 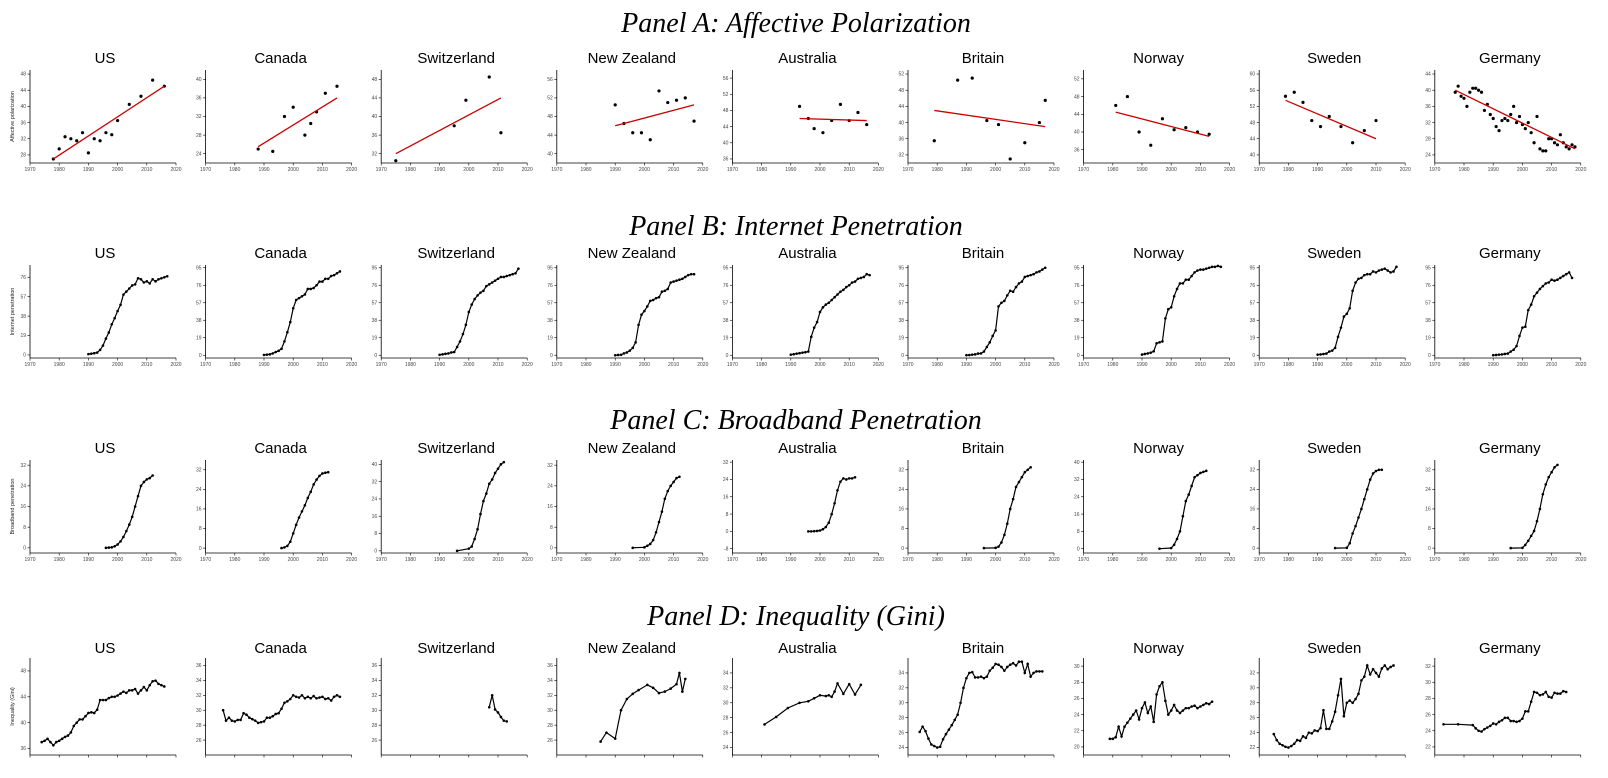 What do you see at coordinates (375, 681) in the screenshot?
I see `y-tick-label: 34` at bounding box center [375, 681].